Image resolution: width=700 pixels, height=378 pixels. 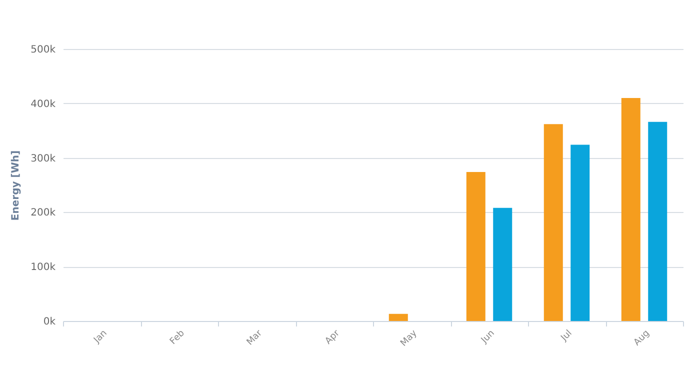 What do you see at coordinates (178, 337) in the screenshot?
I see `x-tick-label: Feb` at bounding box center [178, 337].